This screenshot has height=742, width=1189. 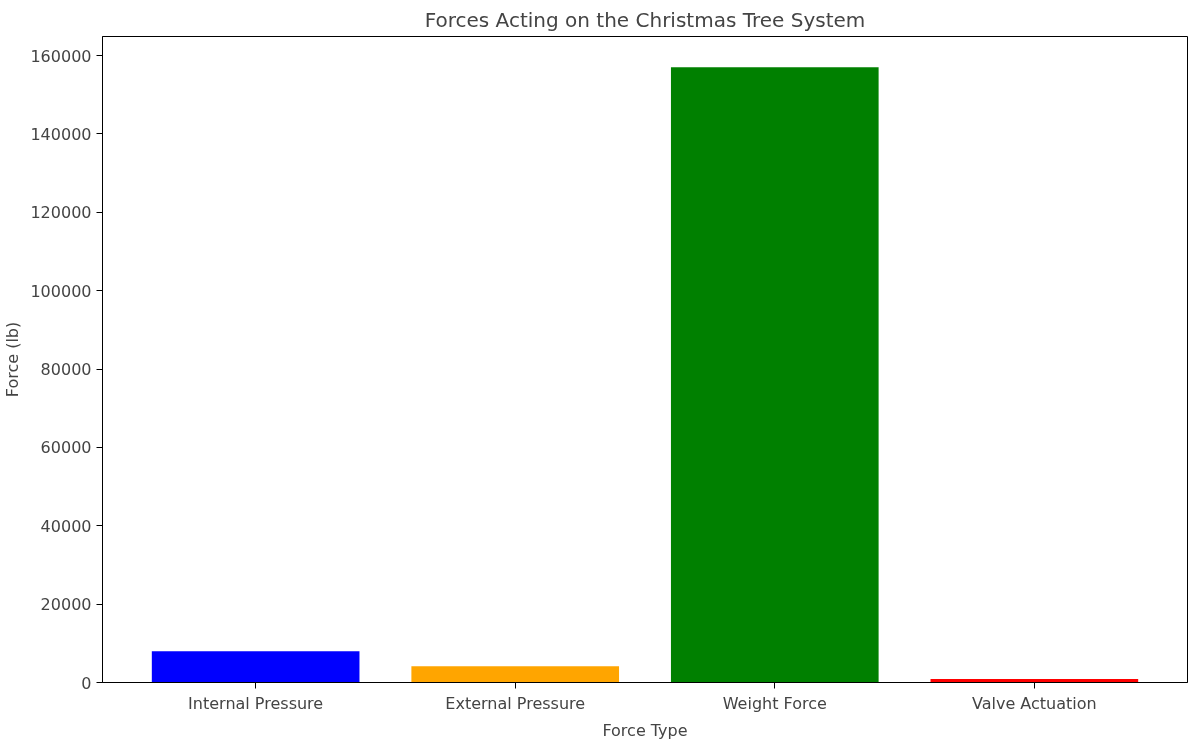 What do you see at coordinates (66, 605) in the screenshot?
I see `y-tick-label: 20000` at bounding box center [66, 605].